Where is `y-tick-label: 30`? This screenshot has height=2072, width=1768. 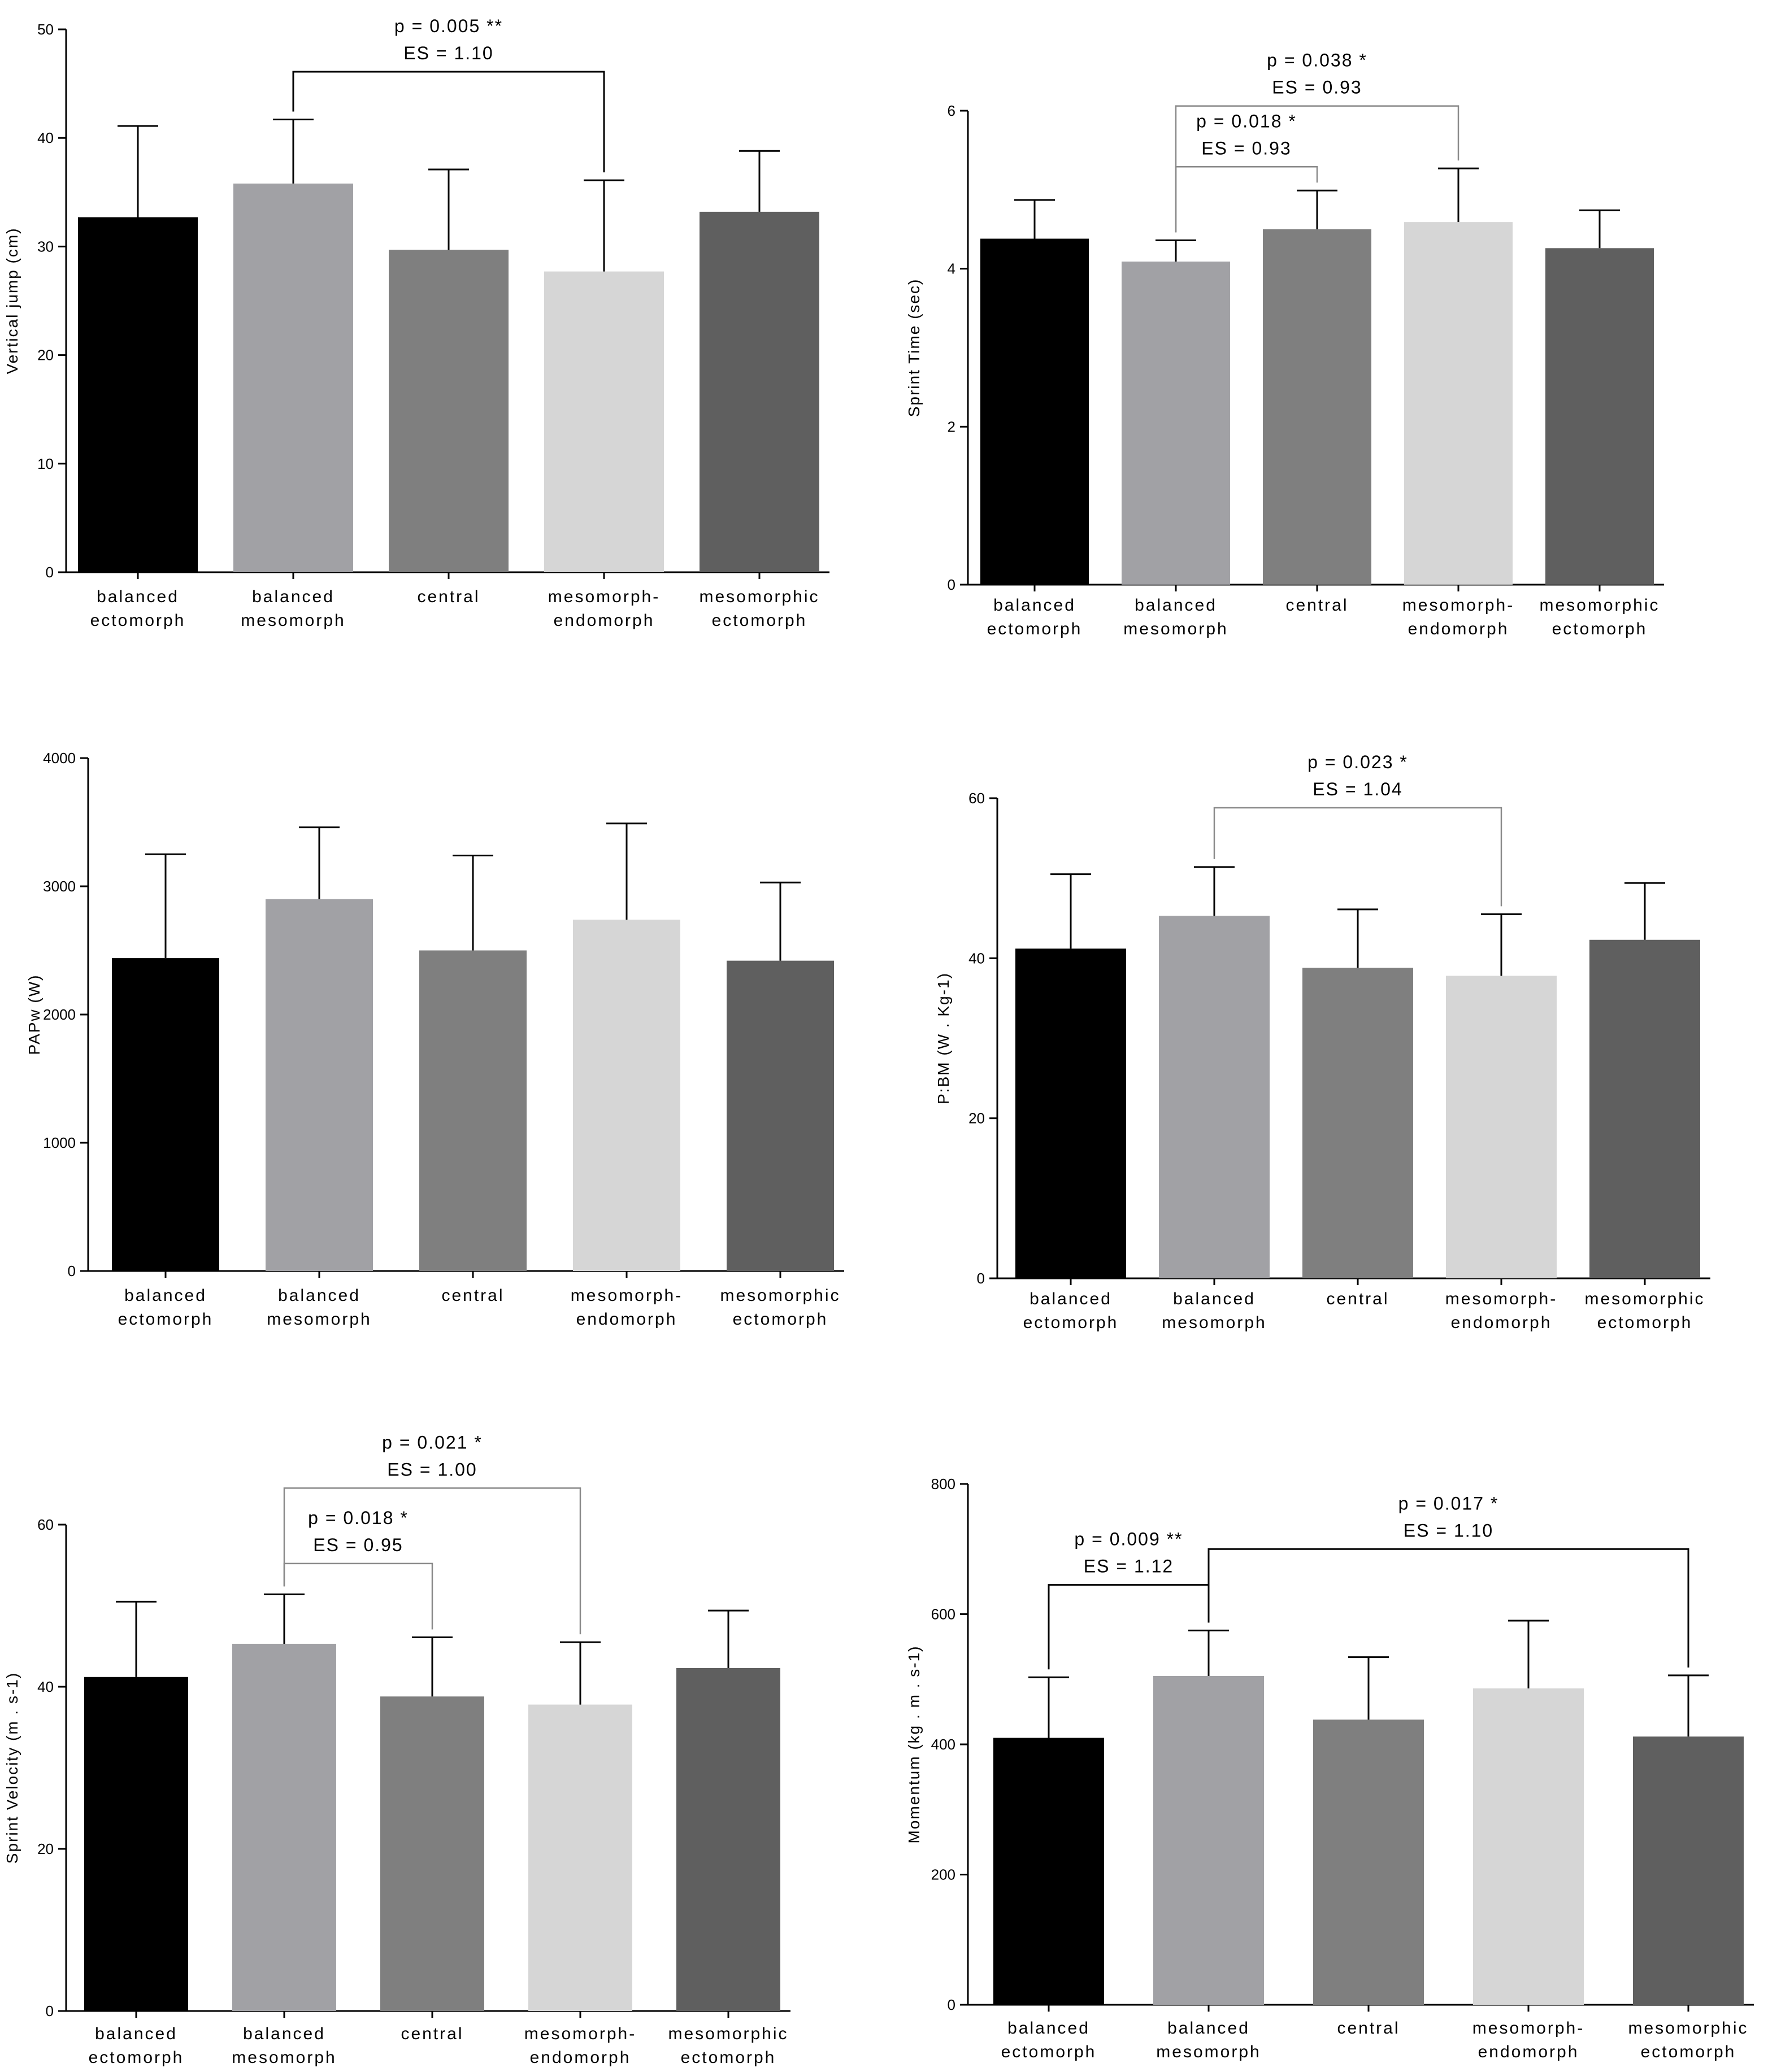 y-tick-label: 30 is located at coordinates (45, 247).